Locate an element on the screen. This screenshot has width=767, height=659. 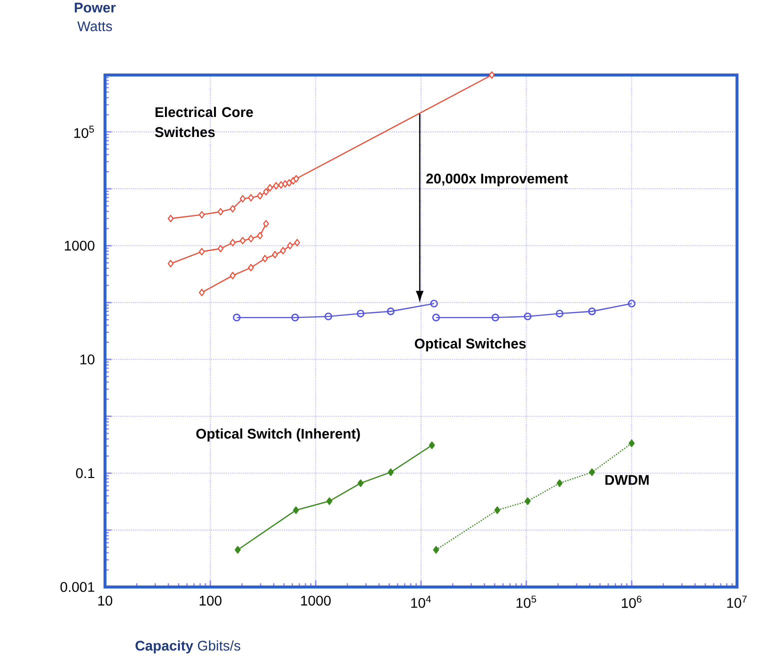
y-axis-title: Power Watts is located at coordinates (95, 17).